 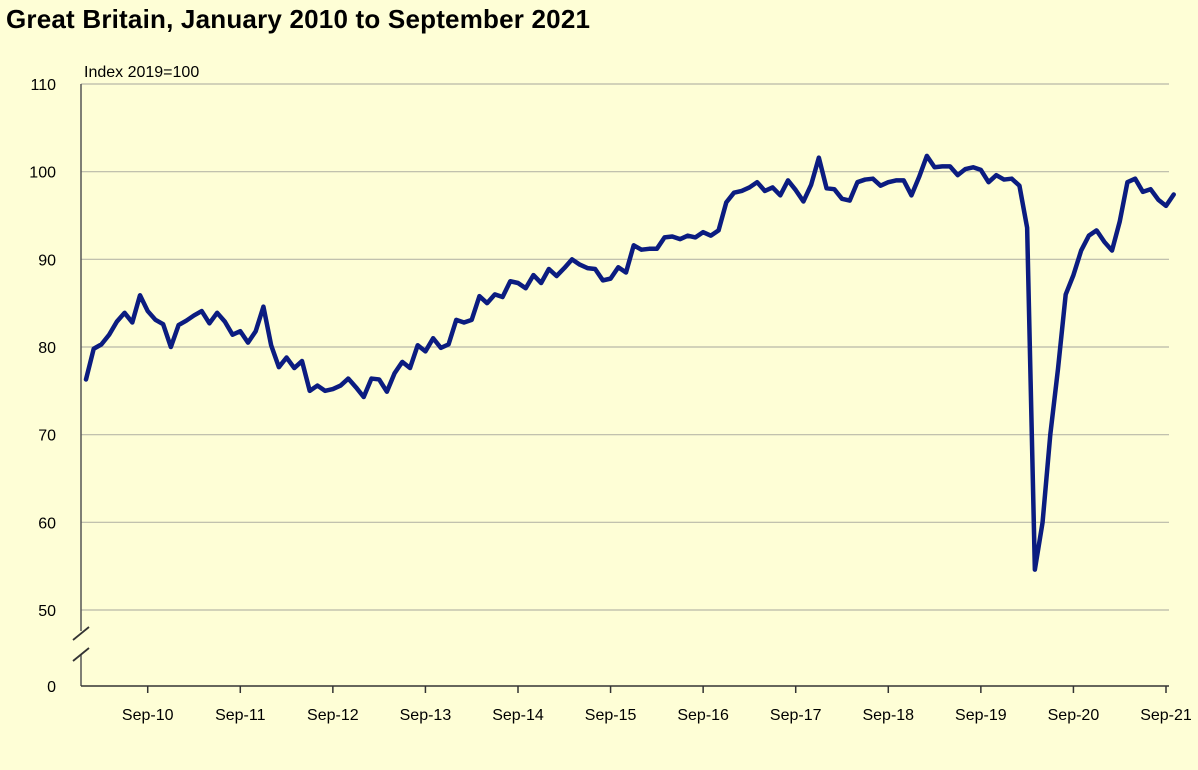 What do you see at coordinates (240, 715) in the screenshot?
I see `x-tick-label: Sep-11` at bounding box center [240, 715].